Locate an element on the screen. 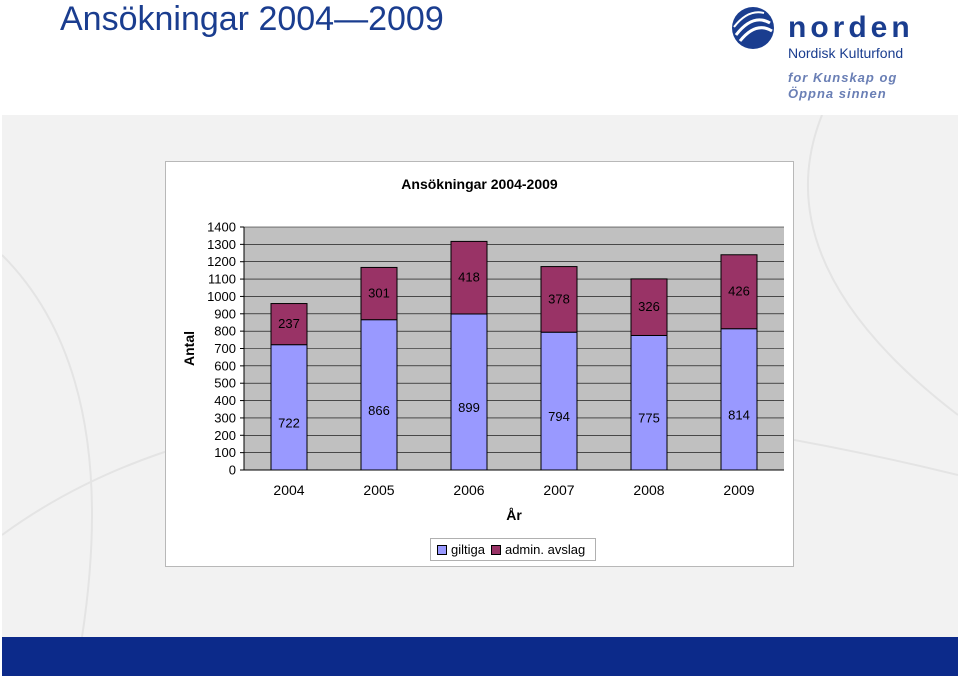  legend-swatch-giltiga is located at coordinates (442, 549).